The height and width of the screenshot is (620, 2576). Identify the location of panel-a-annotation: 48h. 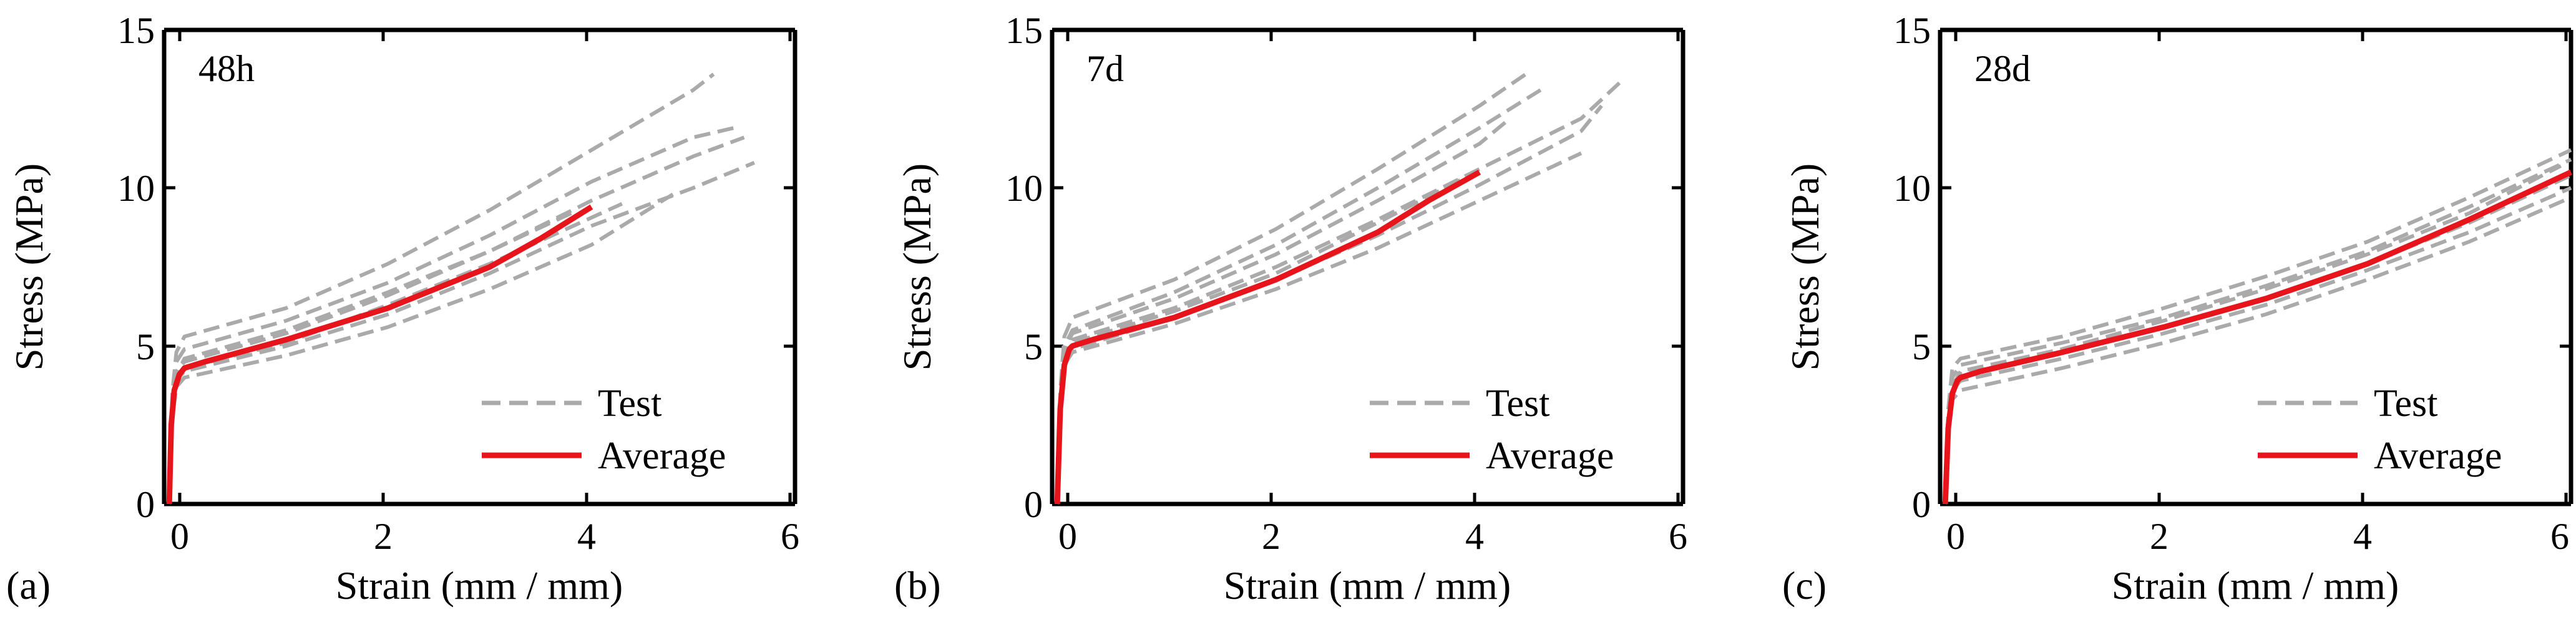
(226, 68).